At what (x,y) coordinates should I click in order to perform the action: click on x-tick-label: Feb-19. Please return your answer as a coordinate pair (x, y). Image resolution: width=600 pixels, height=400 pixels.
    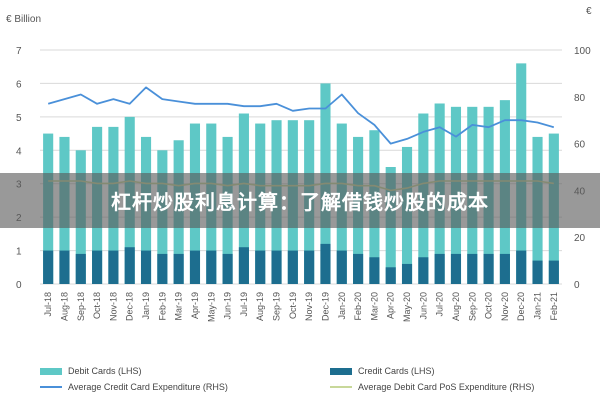
    Looking at the image, I should click on (162, 306).